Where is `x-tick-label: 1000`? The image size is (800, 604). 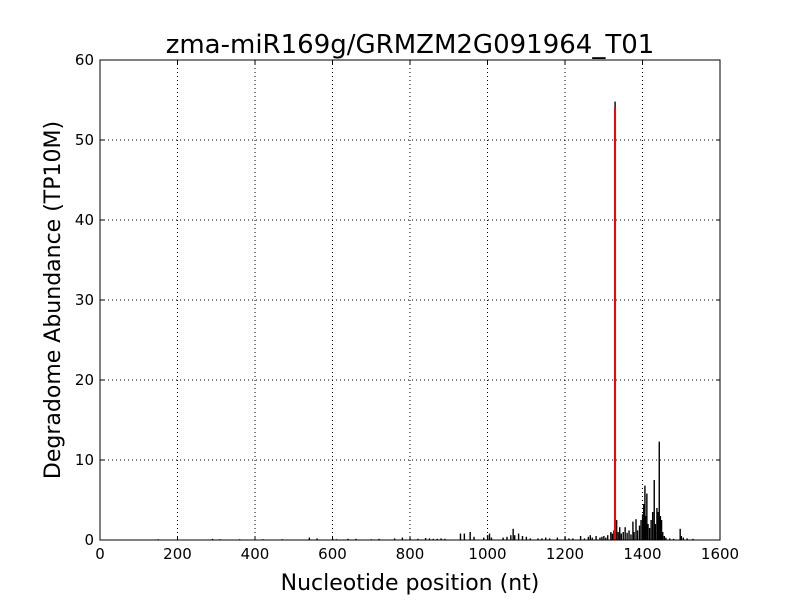
x-tick-label: 1000 is located at coordinates (487, 554).